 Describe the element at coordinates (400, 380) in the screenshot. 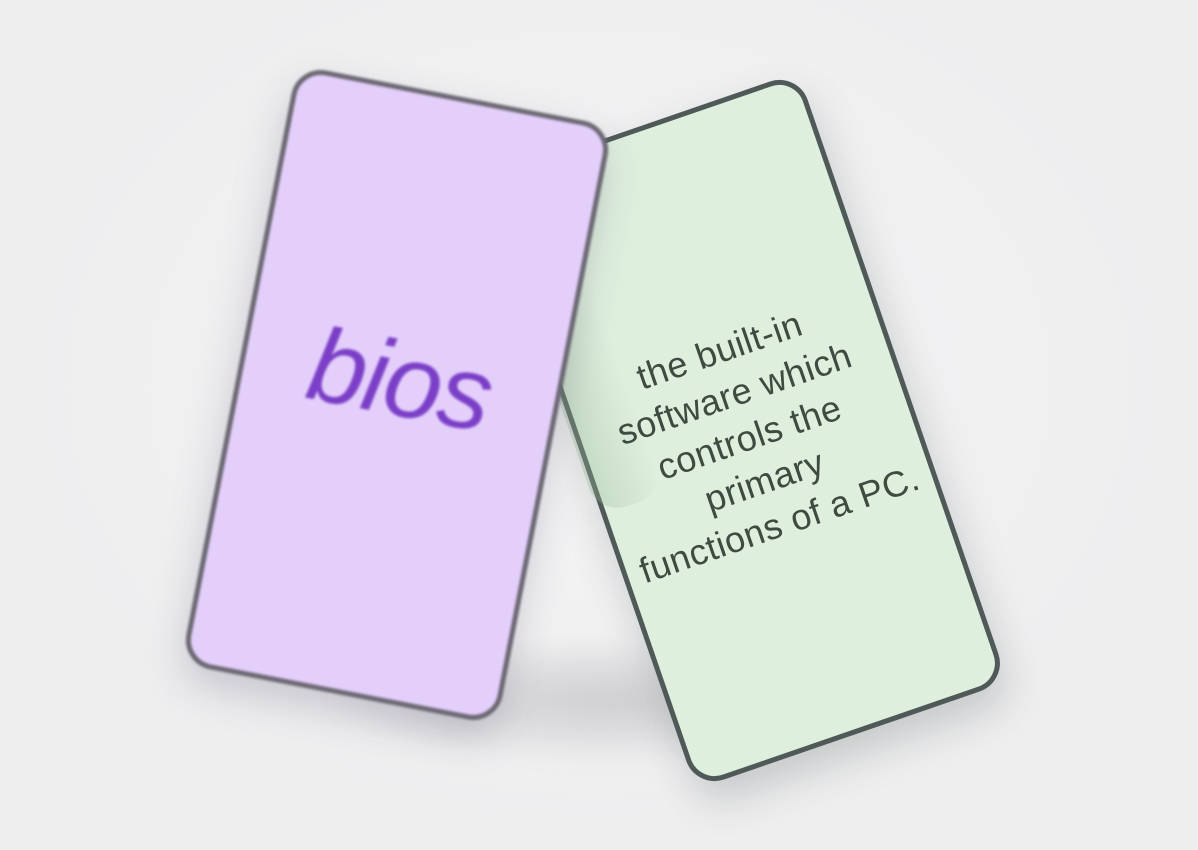

I see `term-text: bios` at that location.